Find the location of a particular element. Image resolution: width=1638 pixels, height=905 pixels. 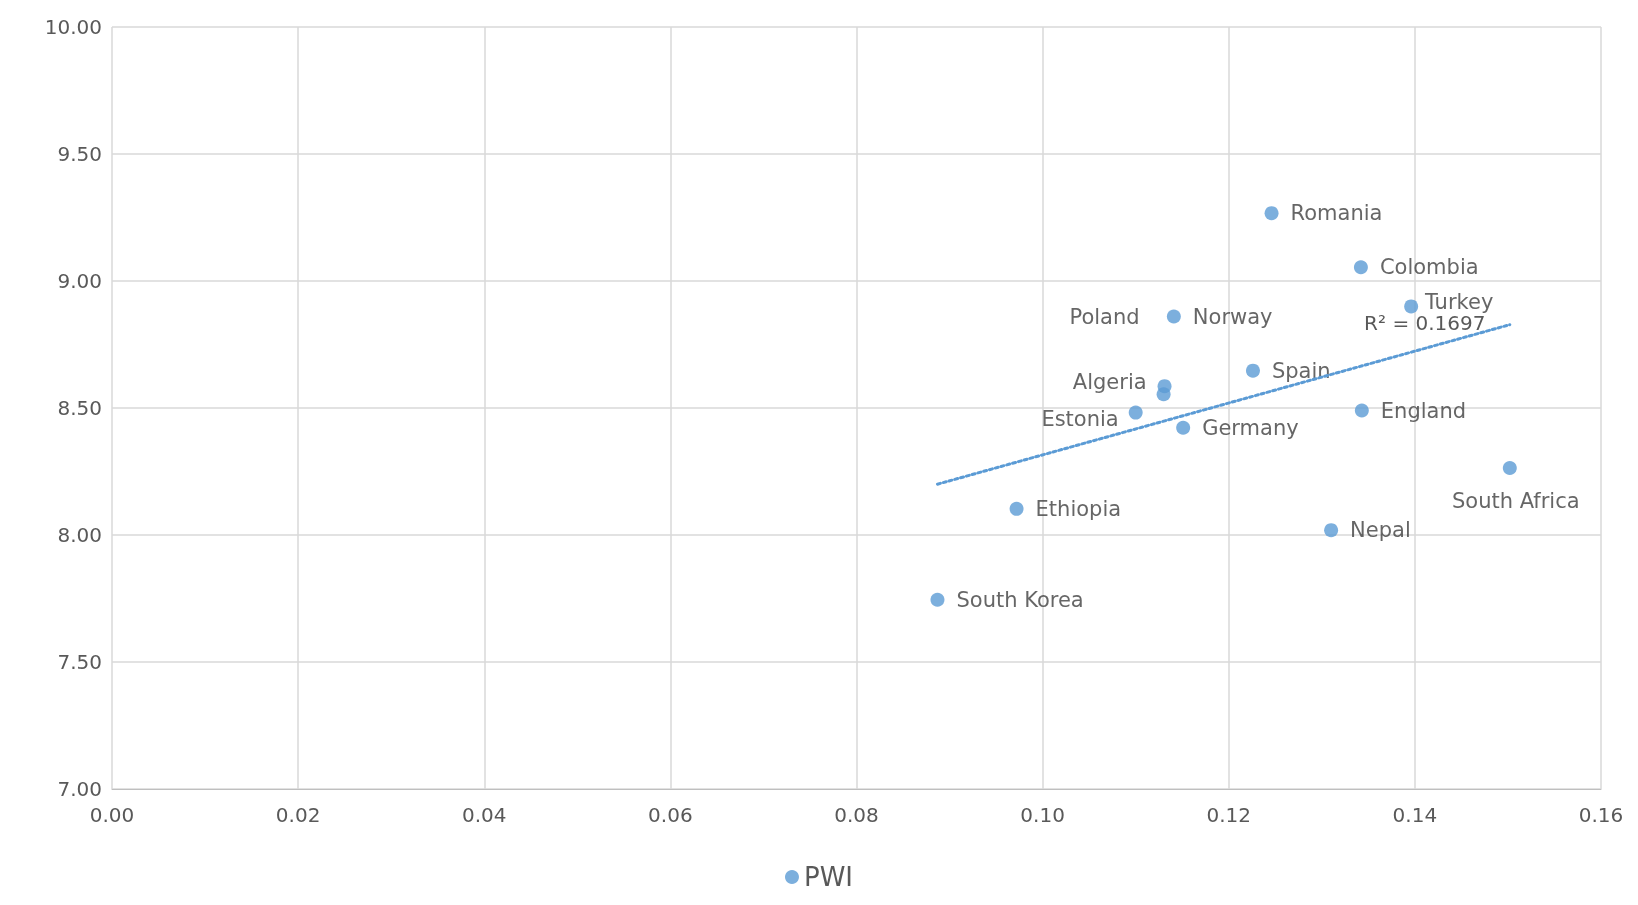

x-tick-label: 0.12 is located at coordinates (1229, 815).